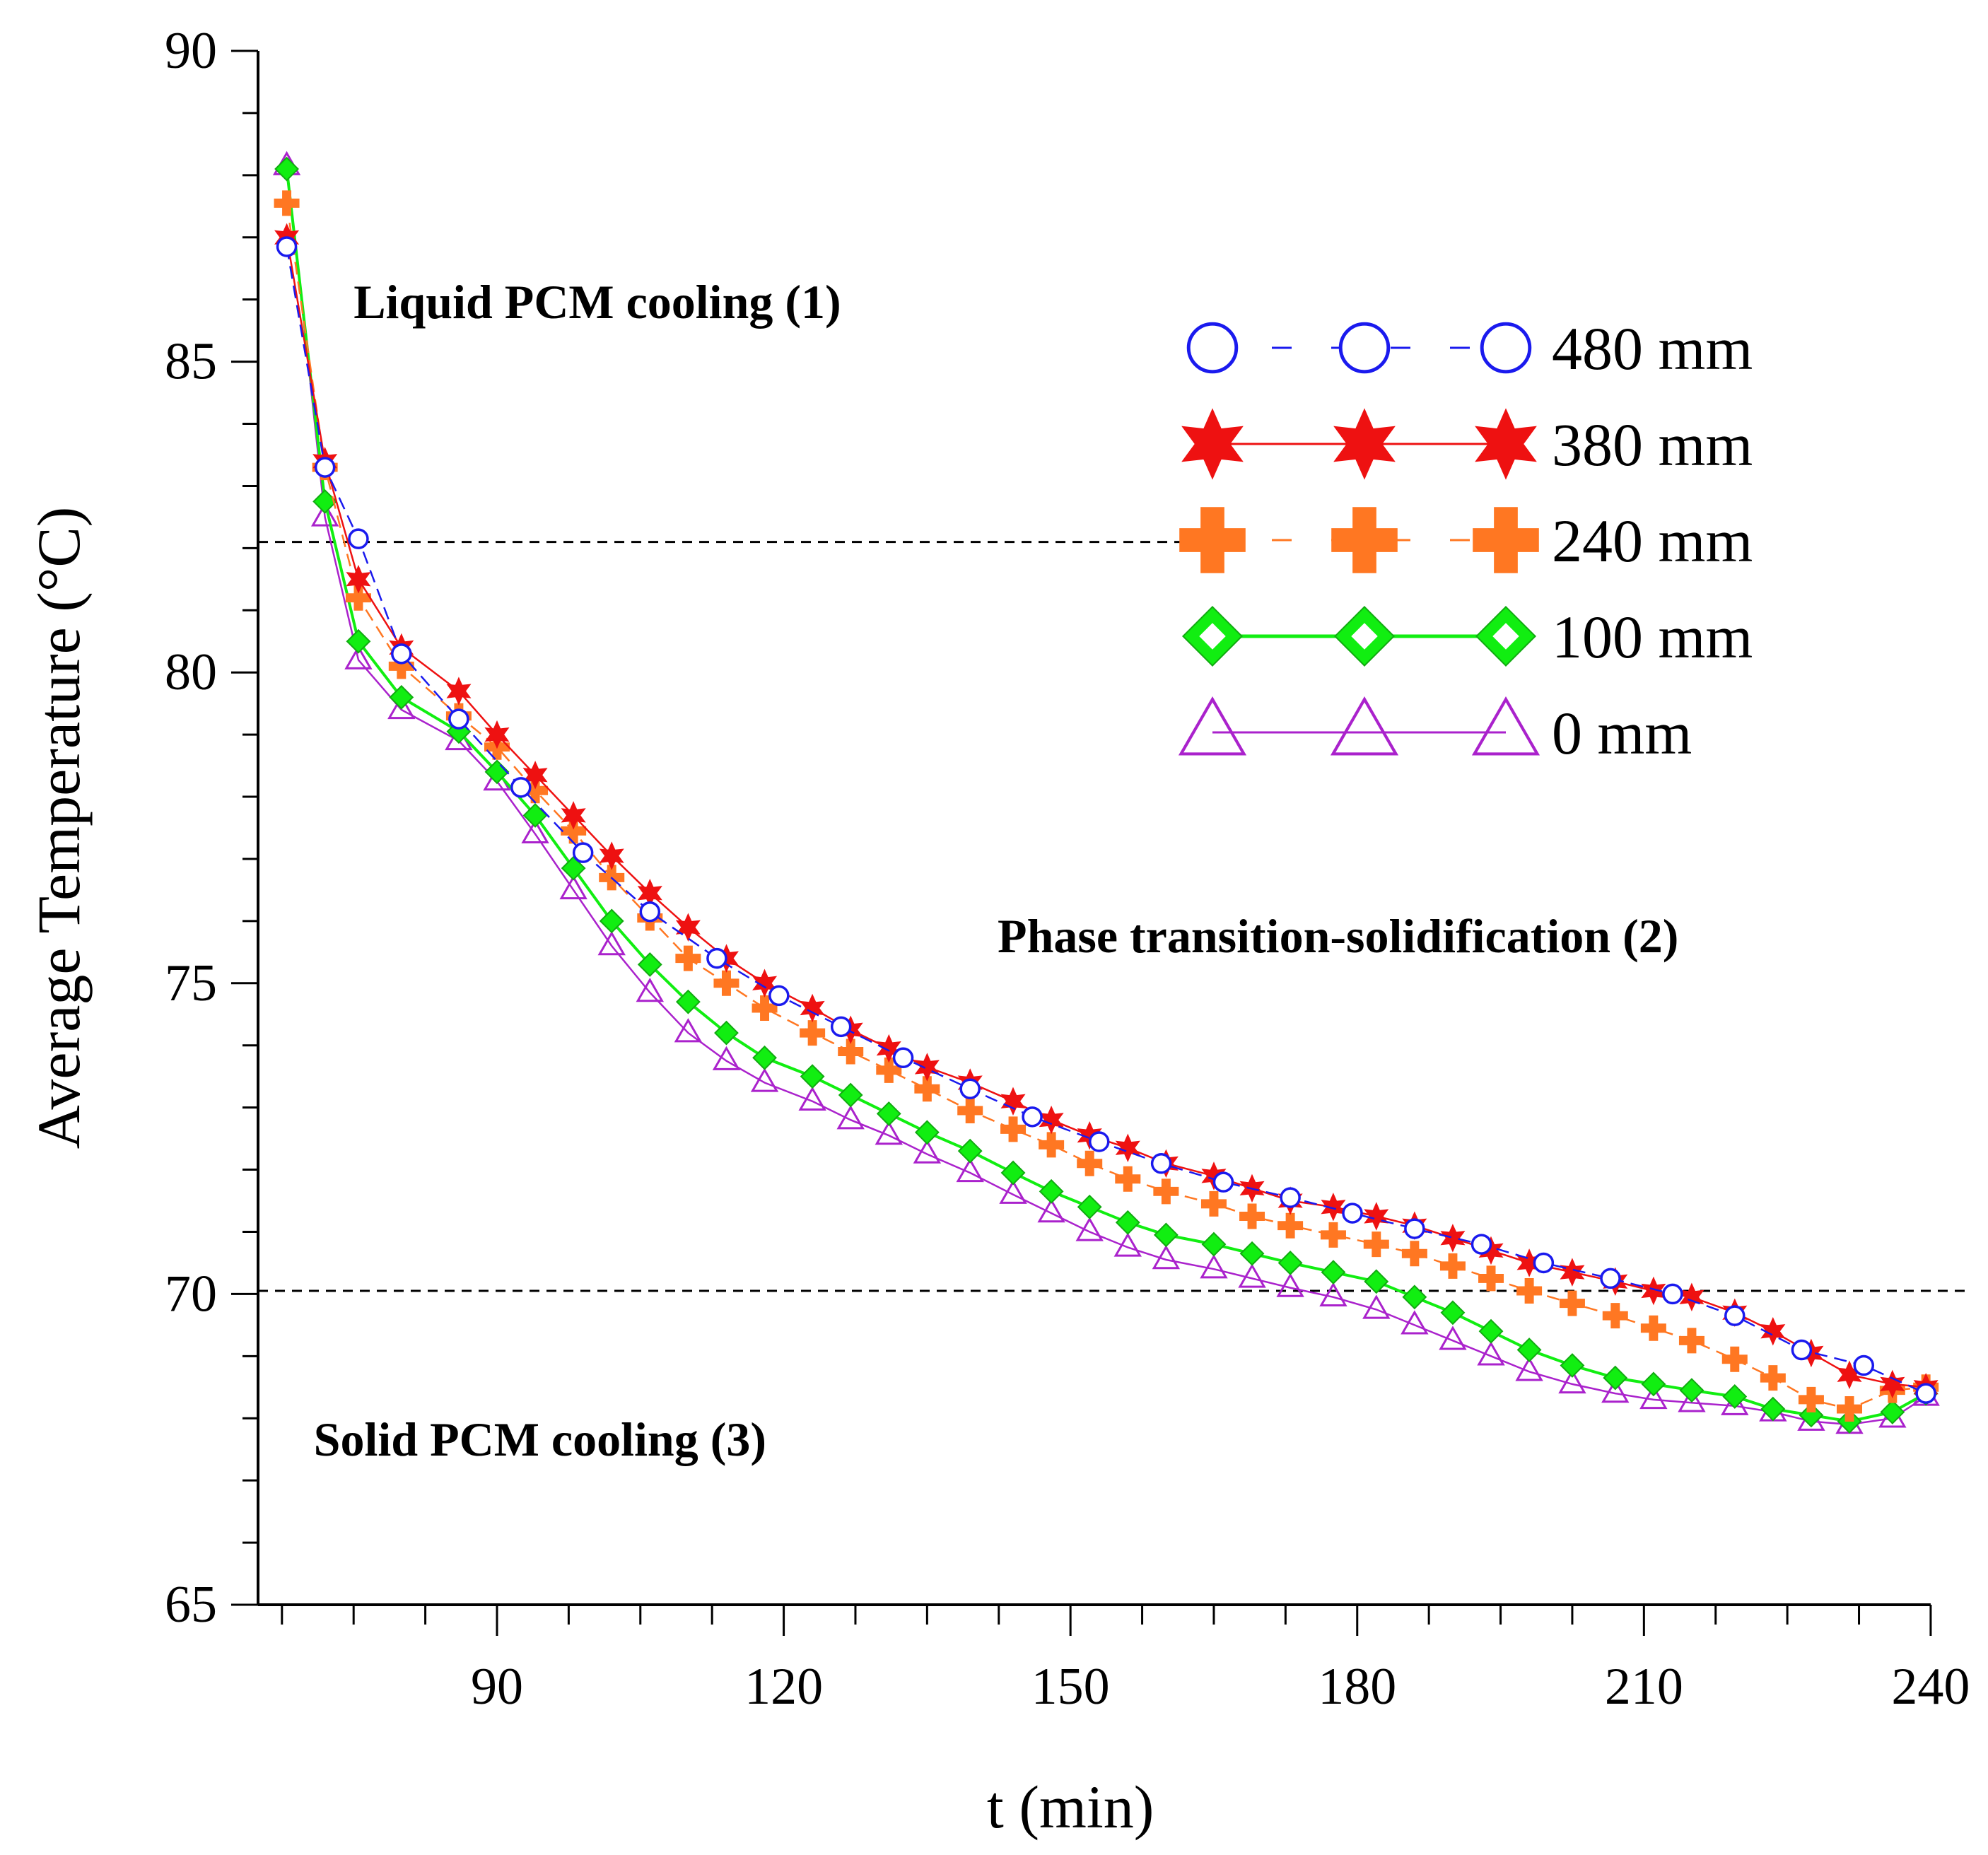  What do you see at coordinates (783, 1687) in the screenshot?
I see `x-tick-label: 120` at bounding box center [783, 1687].